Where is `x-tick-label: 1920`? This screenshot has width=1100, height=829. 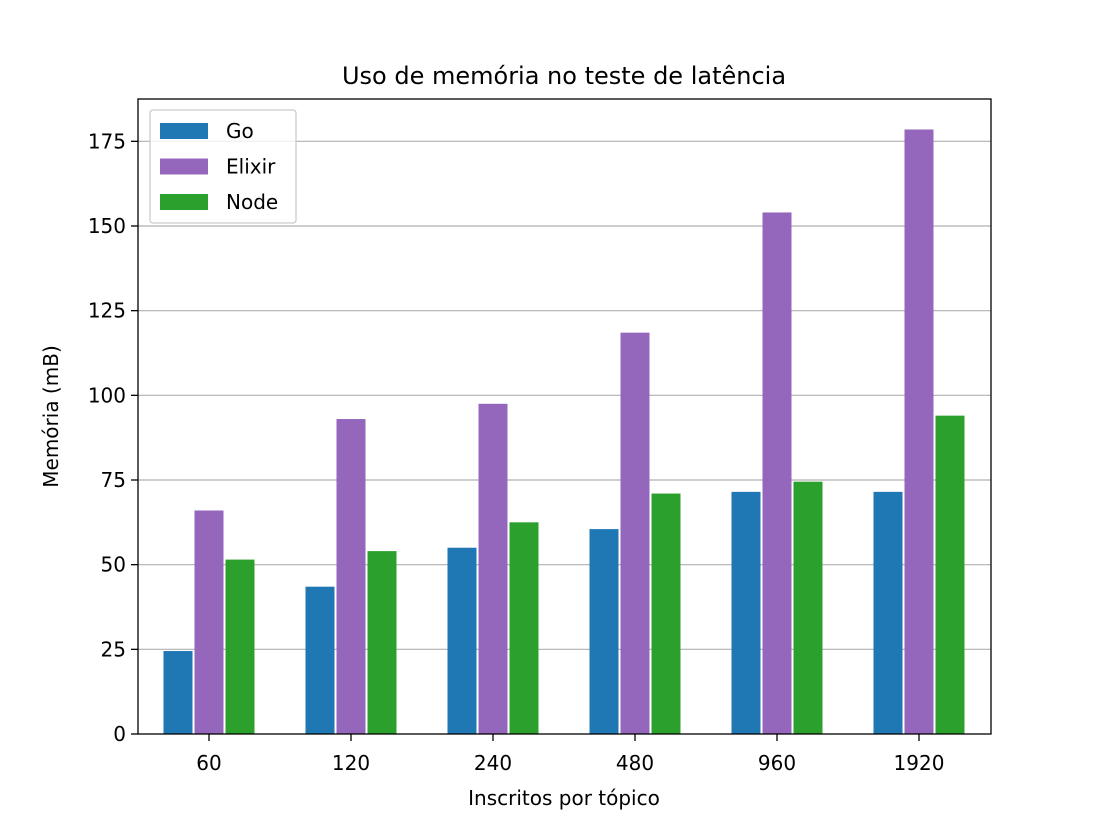 x-tick-label: 1920 is located at coordinates (919, 763).